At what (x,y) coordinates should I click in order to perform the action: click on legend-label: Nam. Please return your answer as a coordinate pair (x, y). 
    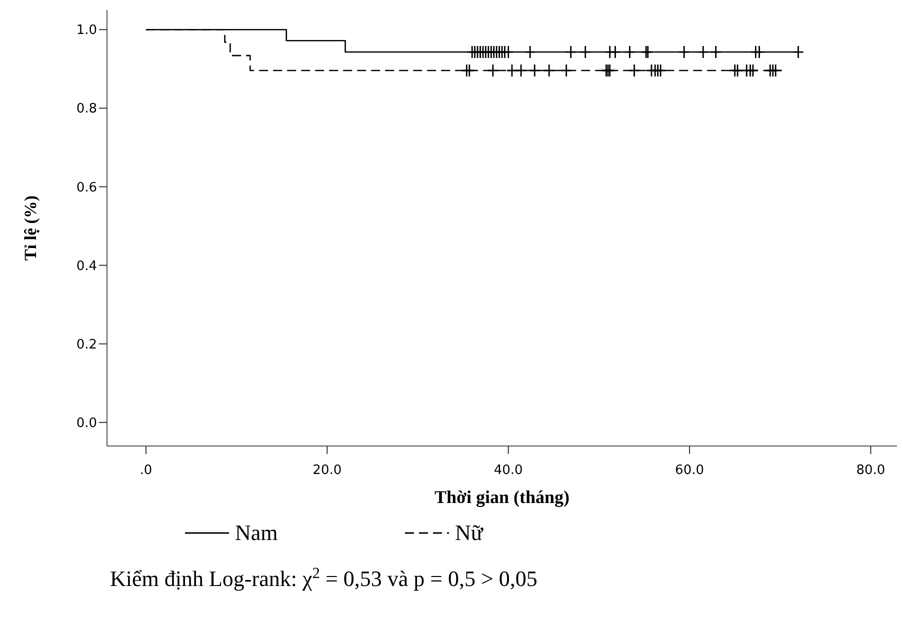
    Looking at the image, I should click on (256, 532).